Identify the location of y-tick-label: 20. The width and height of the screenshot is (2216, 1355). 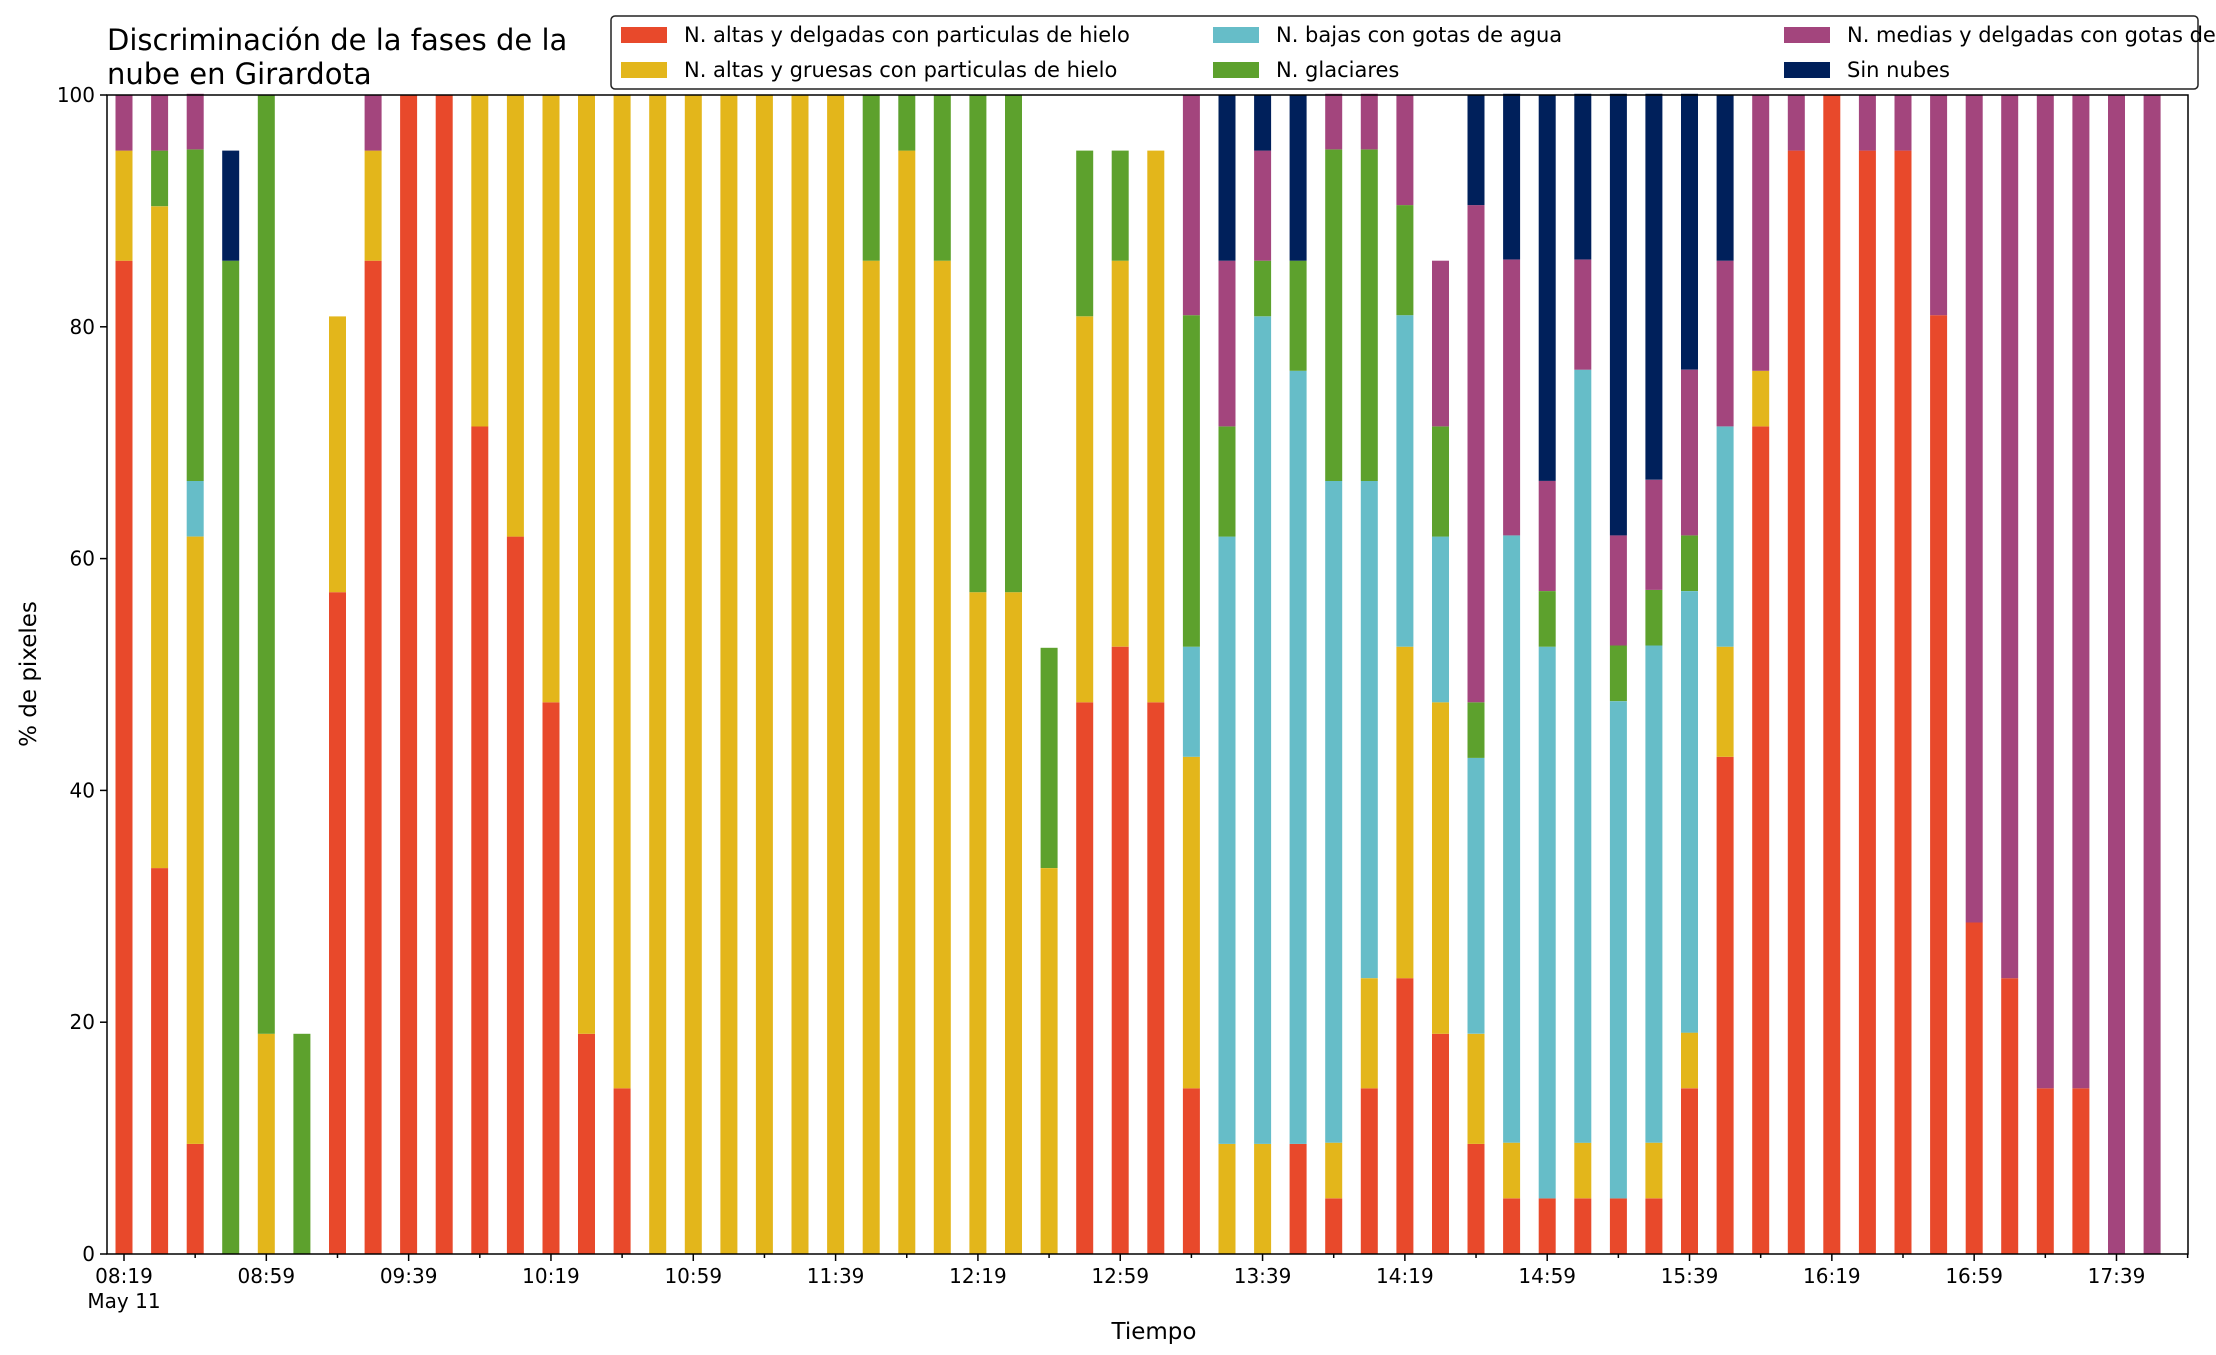
(82, 1022).